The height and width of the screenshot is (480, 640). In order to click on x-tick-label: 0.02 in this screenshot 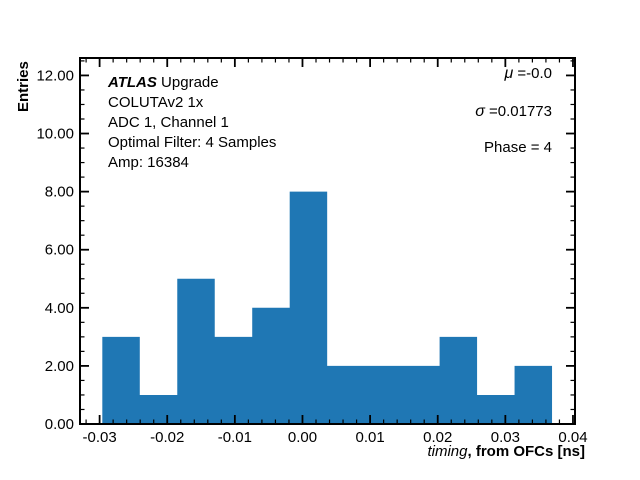, I will do `click(437, 437)`.